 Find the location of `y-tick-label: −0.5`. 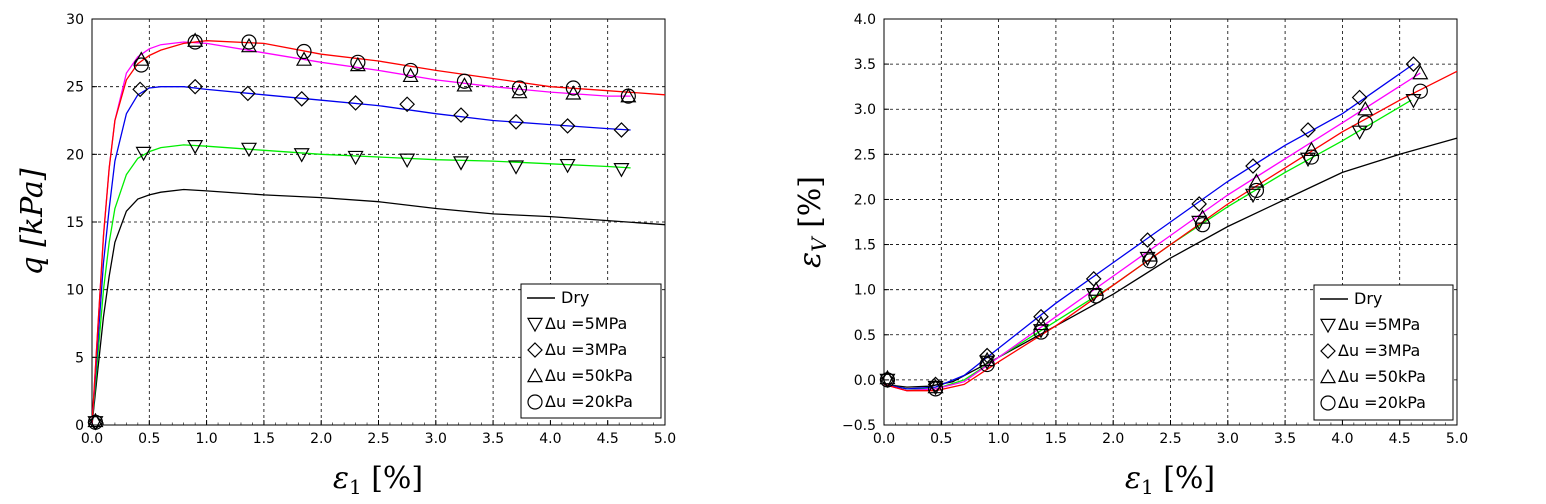

y-tick-label: −0.5 is located at coordinates (859, 426).